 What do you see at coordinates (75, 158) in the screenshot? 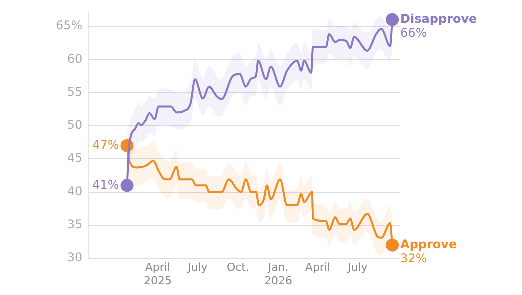
I see `y-tick-label: 45` at bounding box center [75, 158].